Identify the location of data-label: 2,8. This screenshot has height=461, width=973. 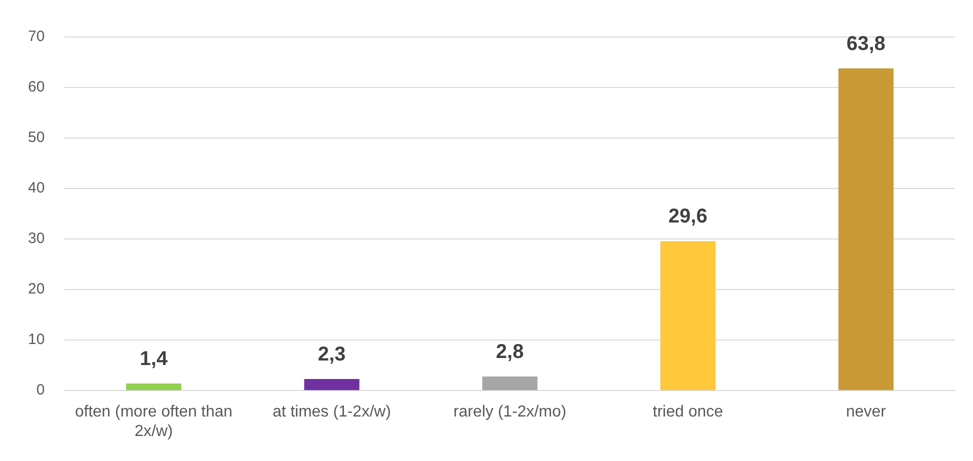
(510, 351).